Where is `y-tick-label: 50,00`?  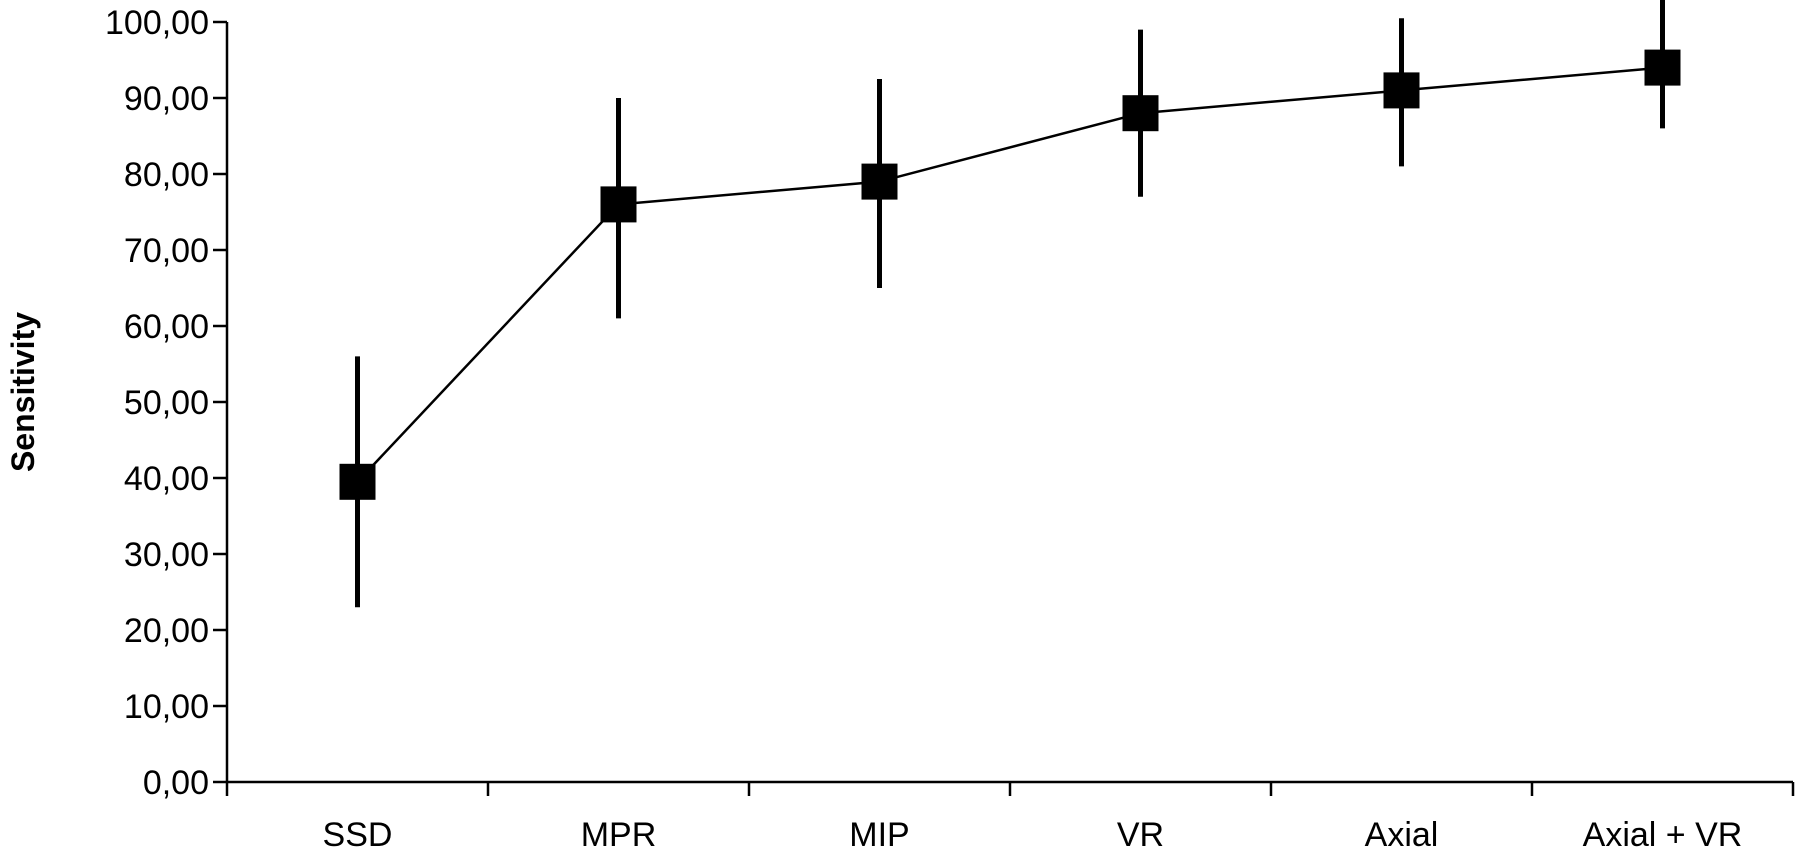
y-tick-label: 50,00 is located at coordinates (166, 403).